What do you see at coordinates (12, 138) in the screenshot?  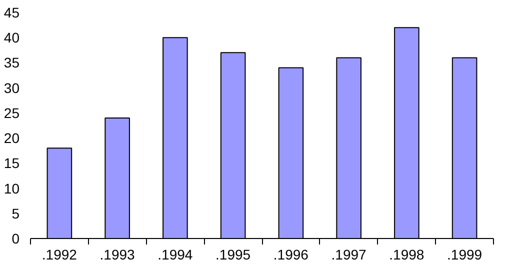 I see `y-tick-label: 20` at bounding box center [12, 138].